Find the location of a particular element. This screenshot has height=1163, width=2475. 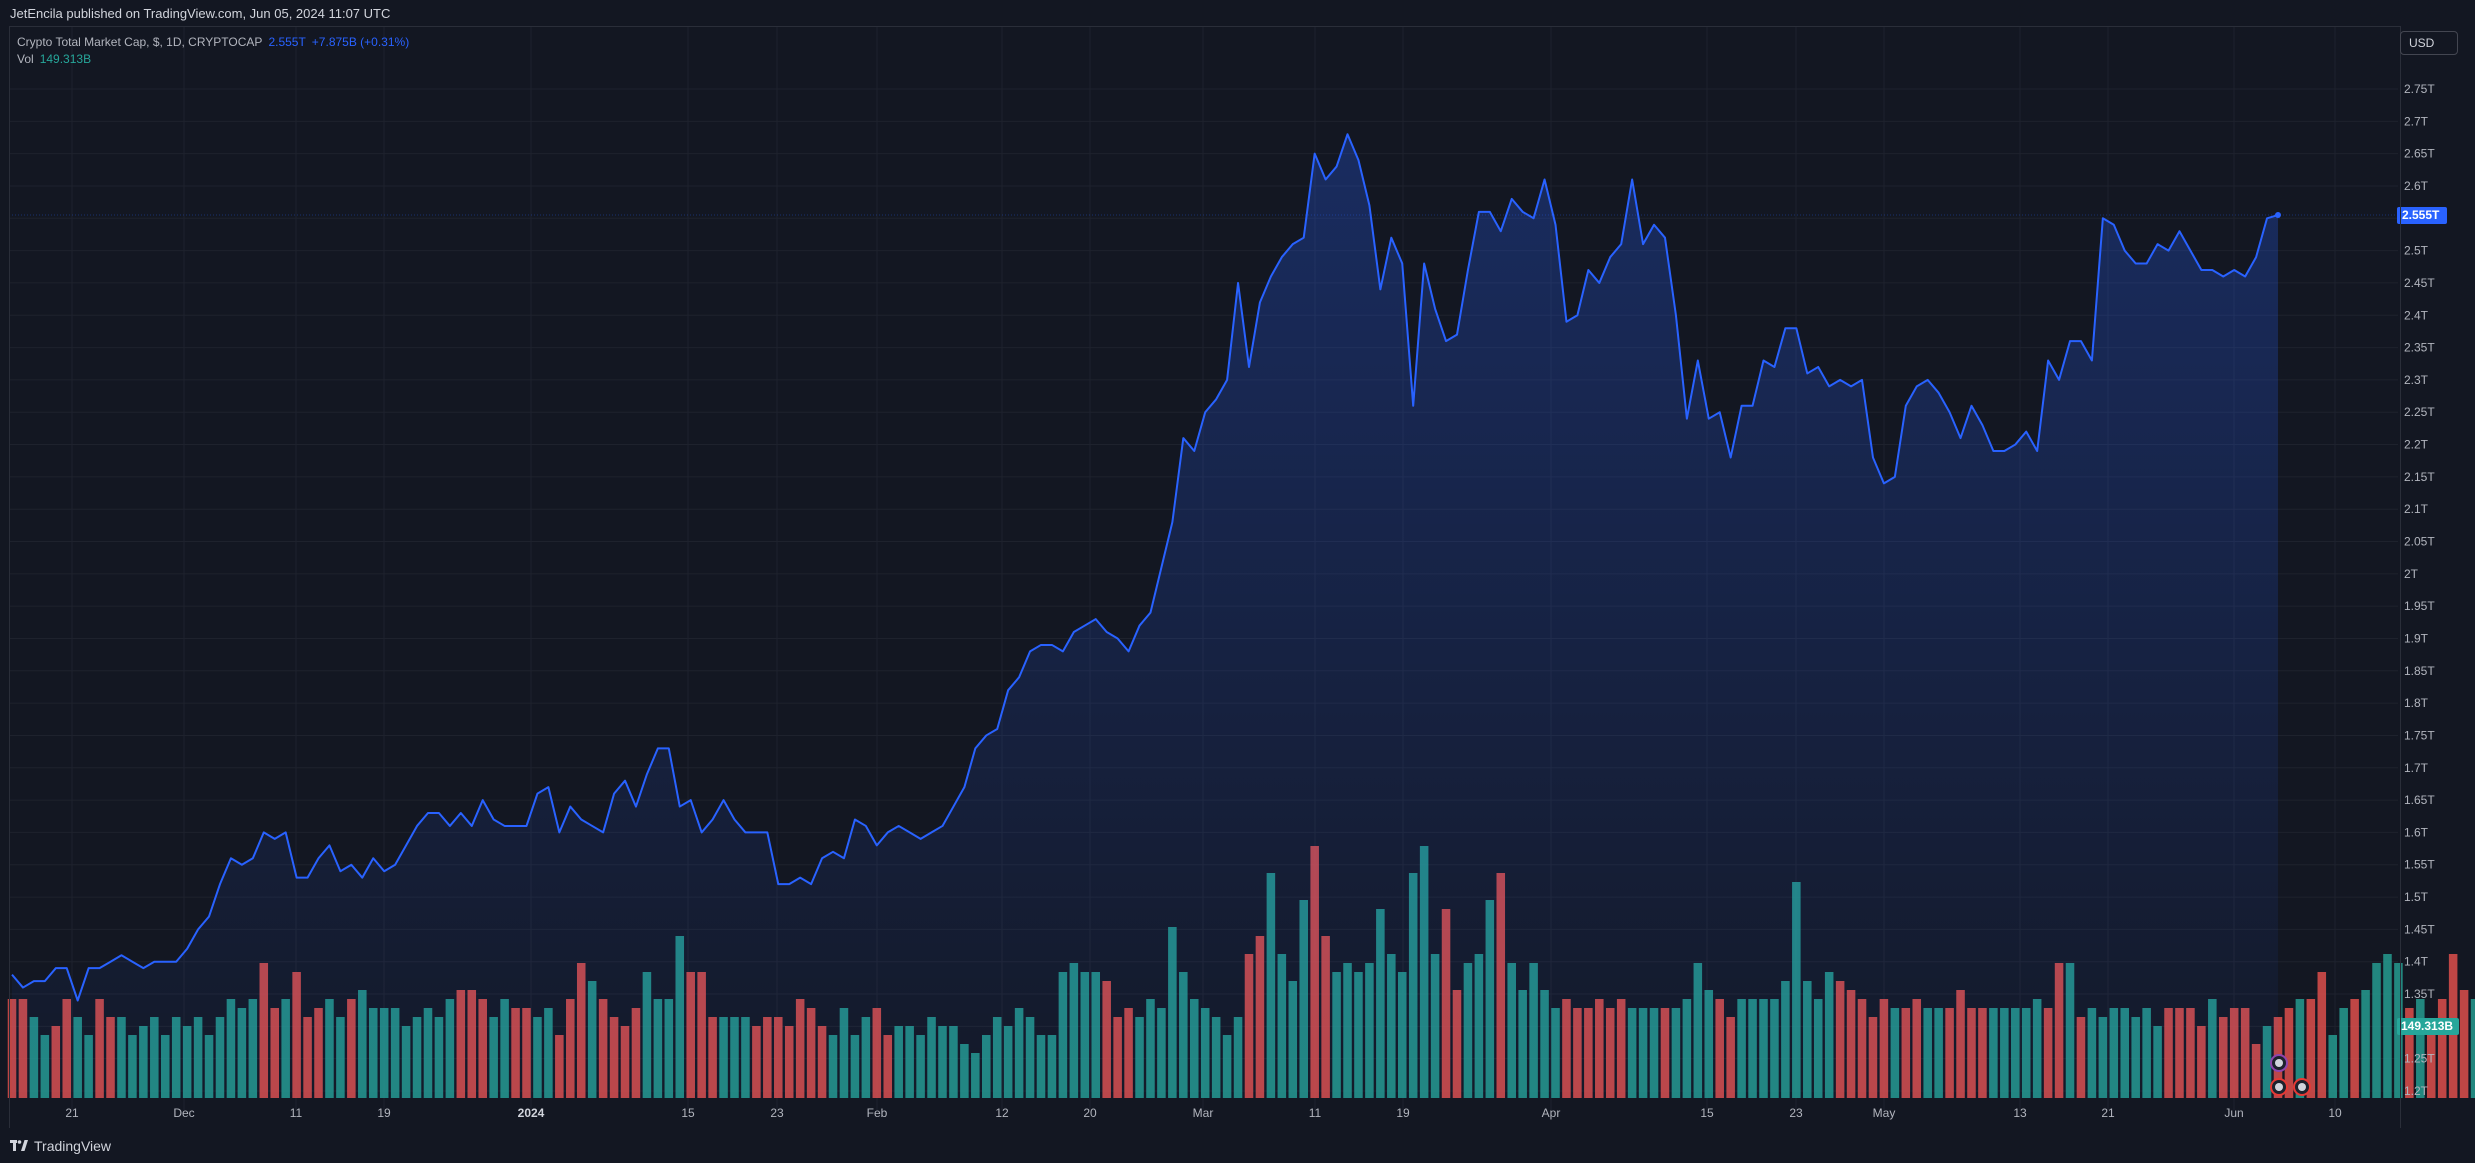

y-tick-label: 1.35T is located at coordinates (2419, 994).